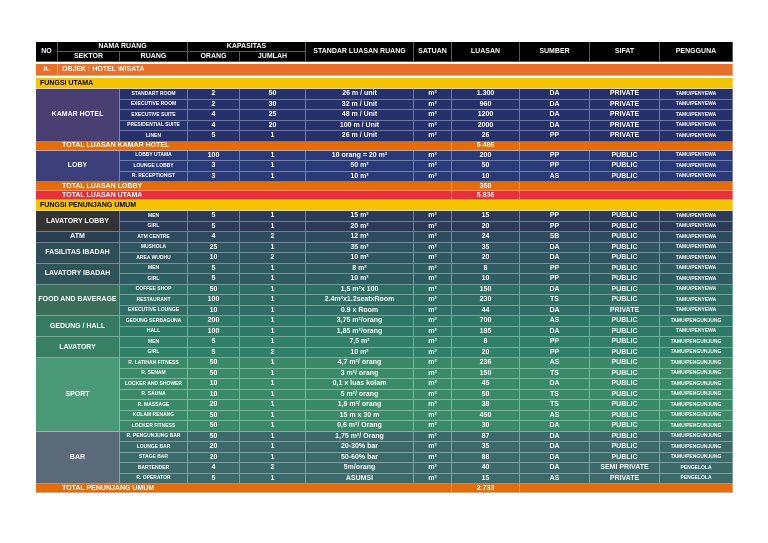  Describe the element at coordinates (486, 155) in the screenshot. I see `luasan: 200` at that location.